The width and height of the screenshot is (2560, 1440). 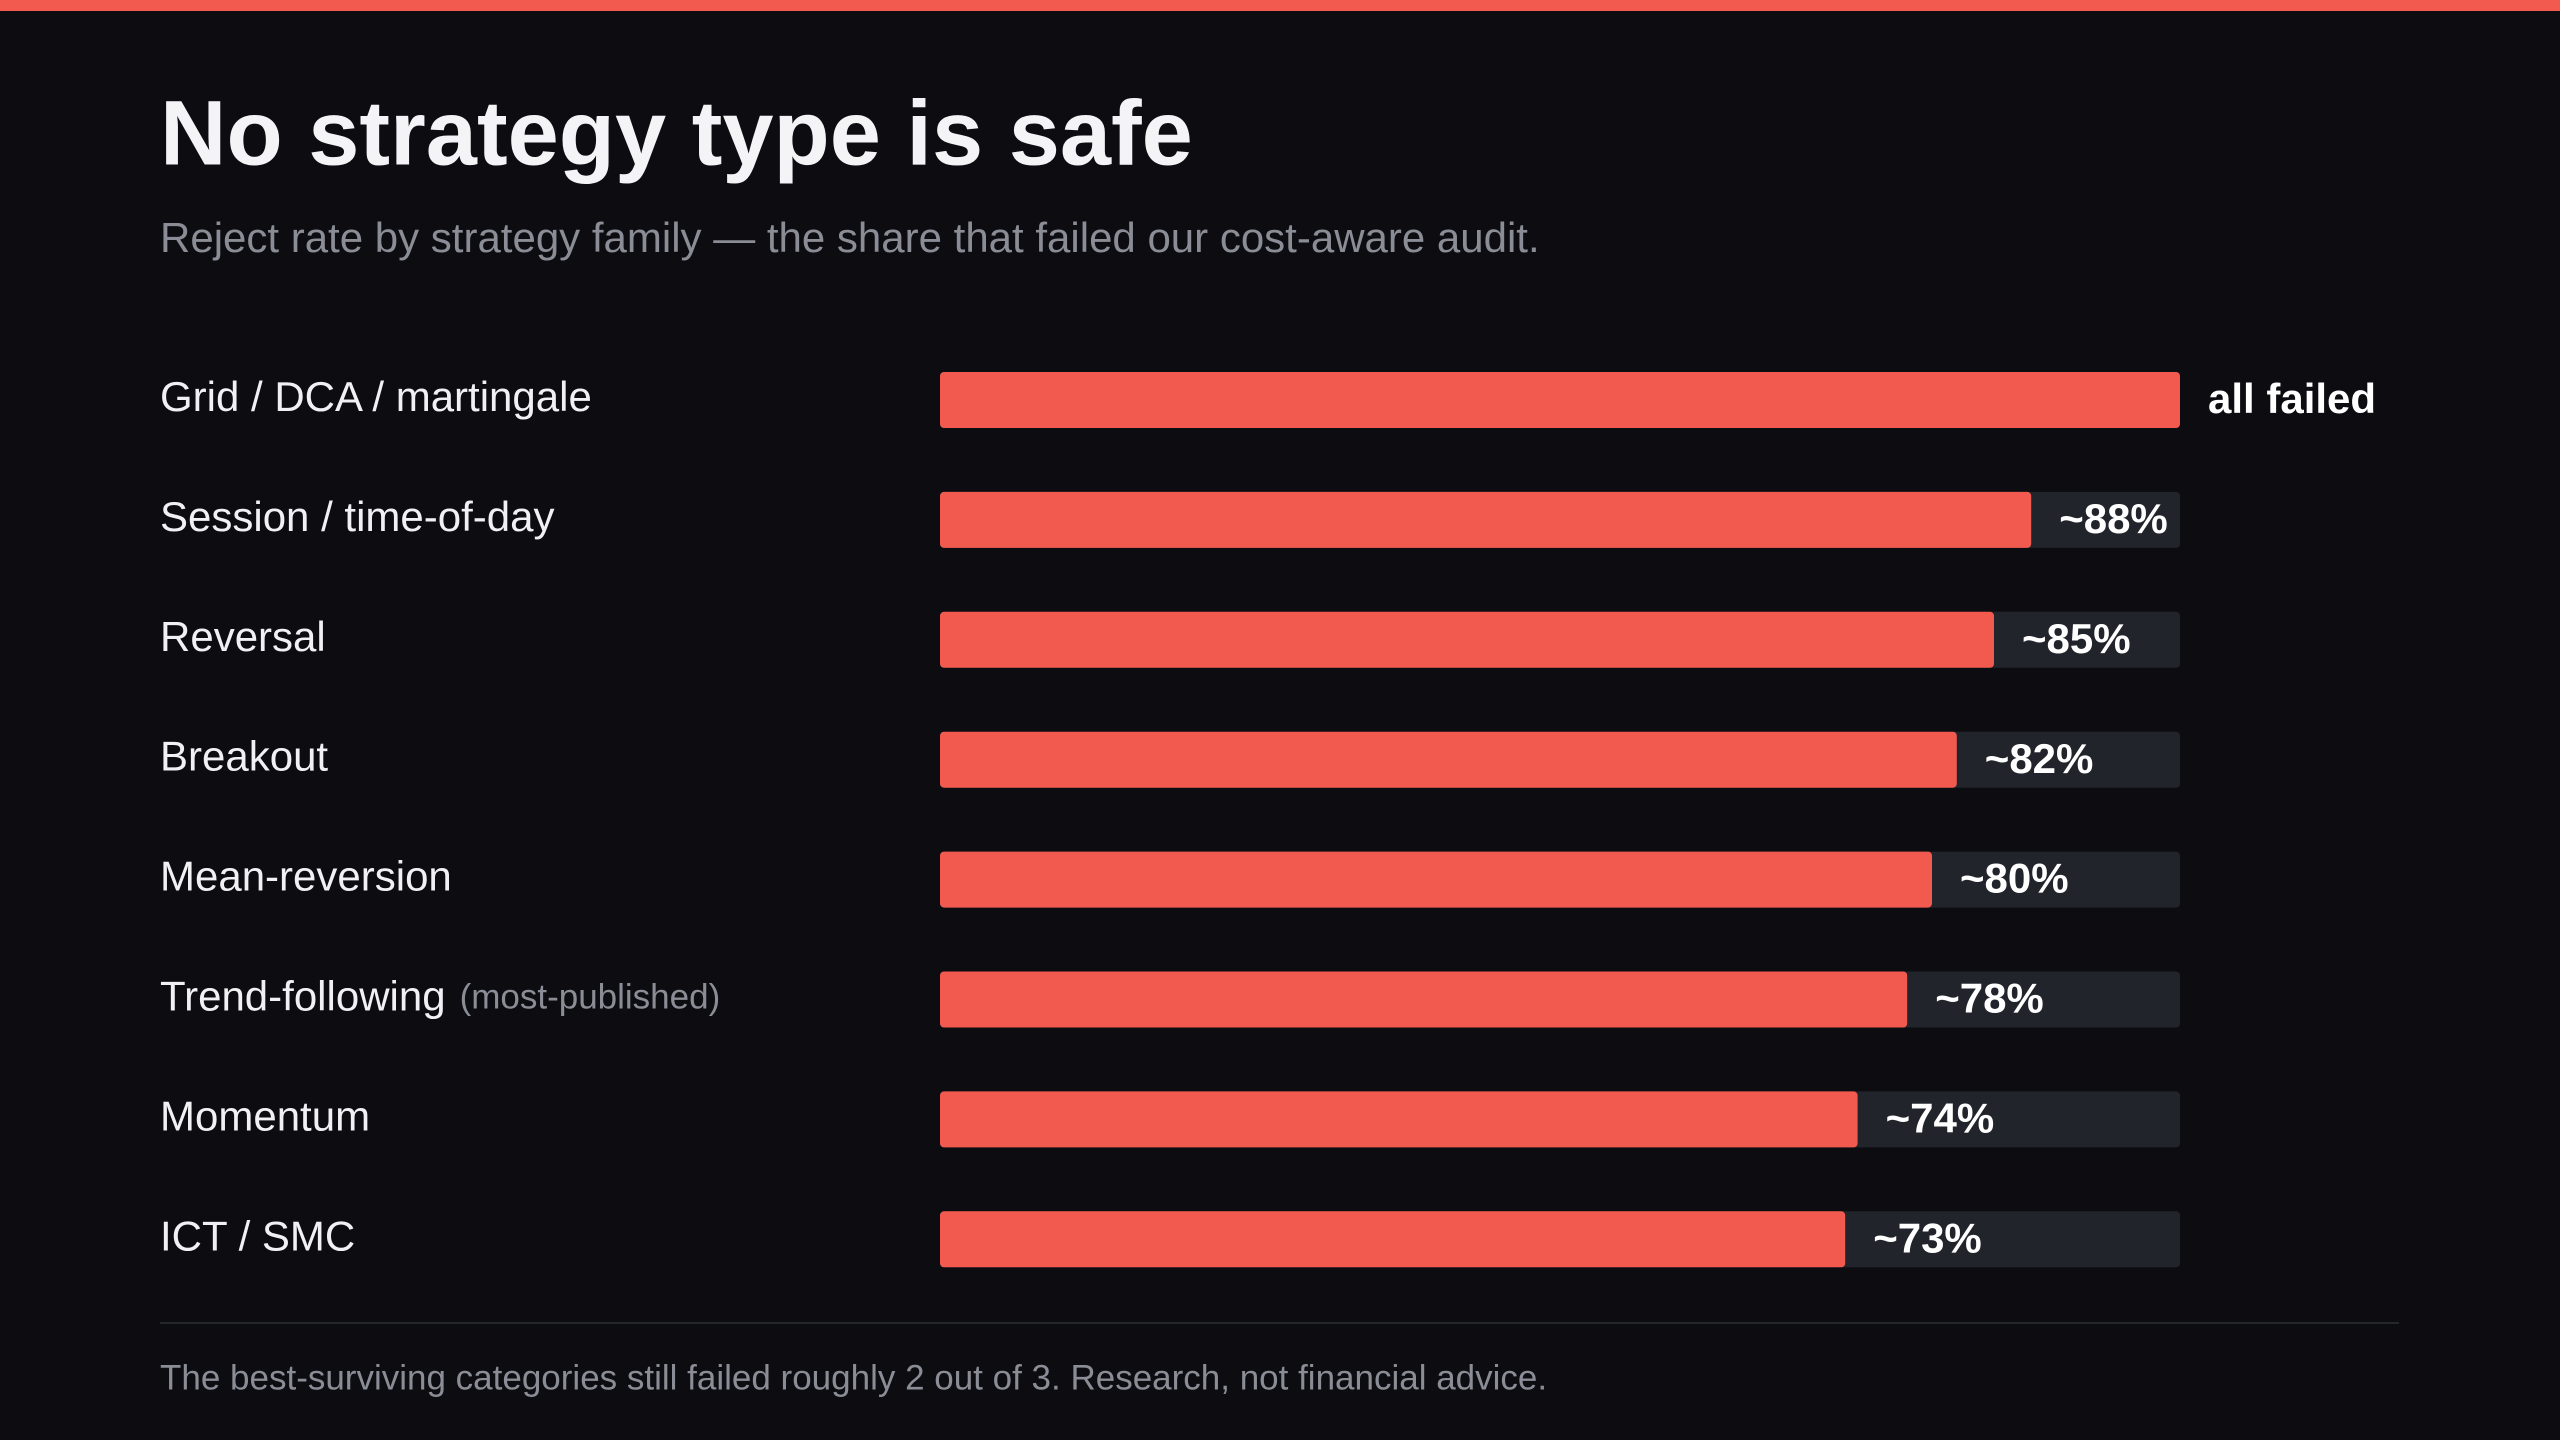 I want to click on category-label: Mean-reversion, so click(x=306, y=876).